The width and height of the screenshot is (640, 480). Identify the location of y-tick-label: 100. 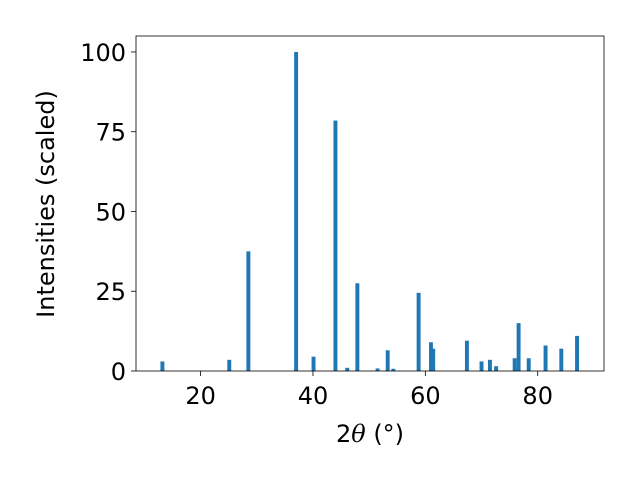
(103, 53).